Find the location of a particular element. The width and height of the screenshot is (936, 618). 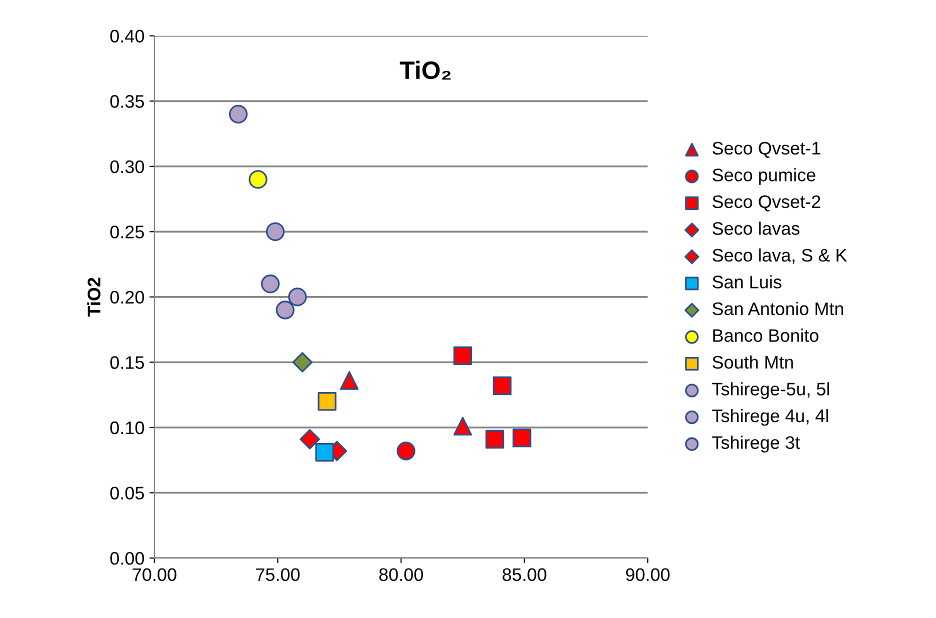

legend-label: San Luis is located at coordinates (747, 281).